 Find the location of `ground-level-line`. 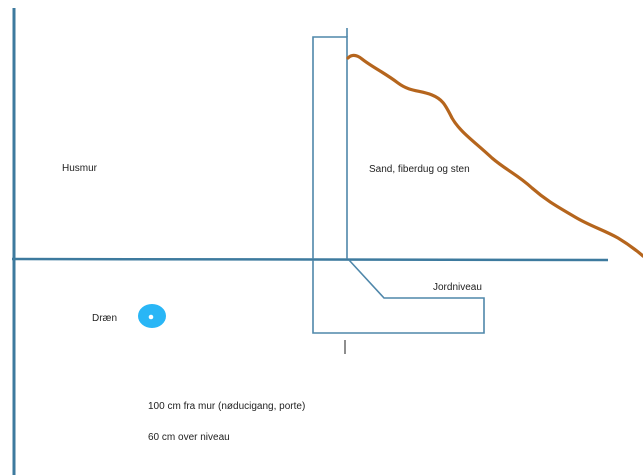

ground-level-line is located at coordinates (310, 259).